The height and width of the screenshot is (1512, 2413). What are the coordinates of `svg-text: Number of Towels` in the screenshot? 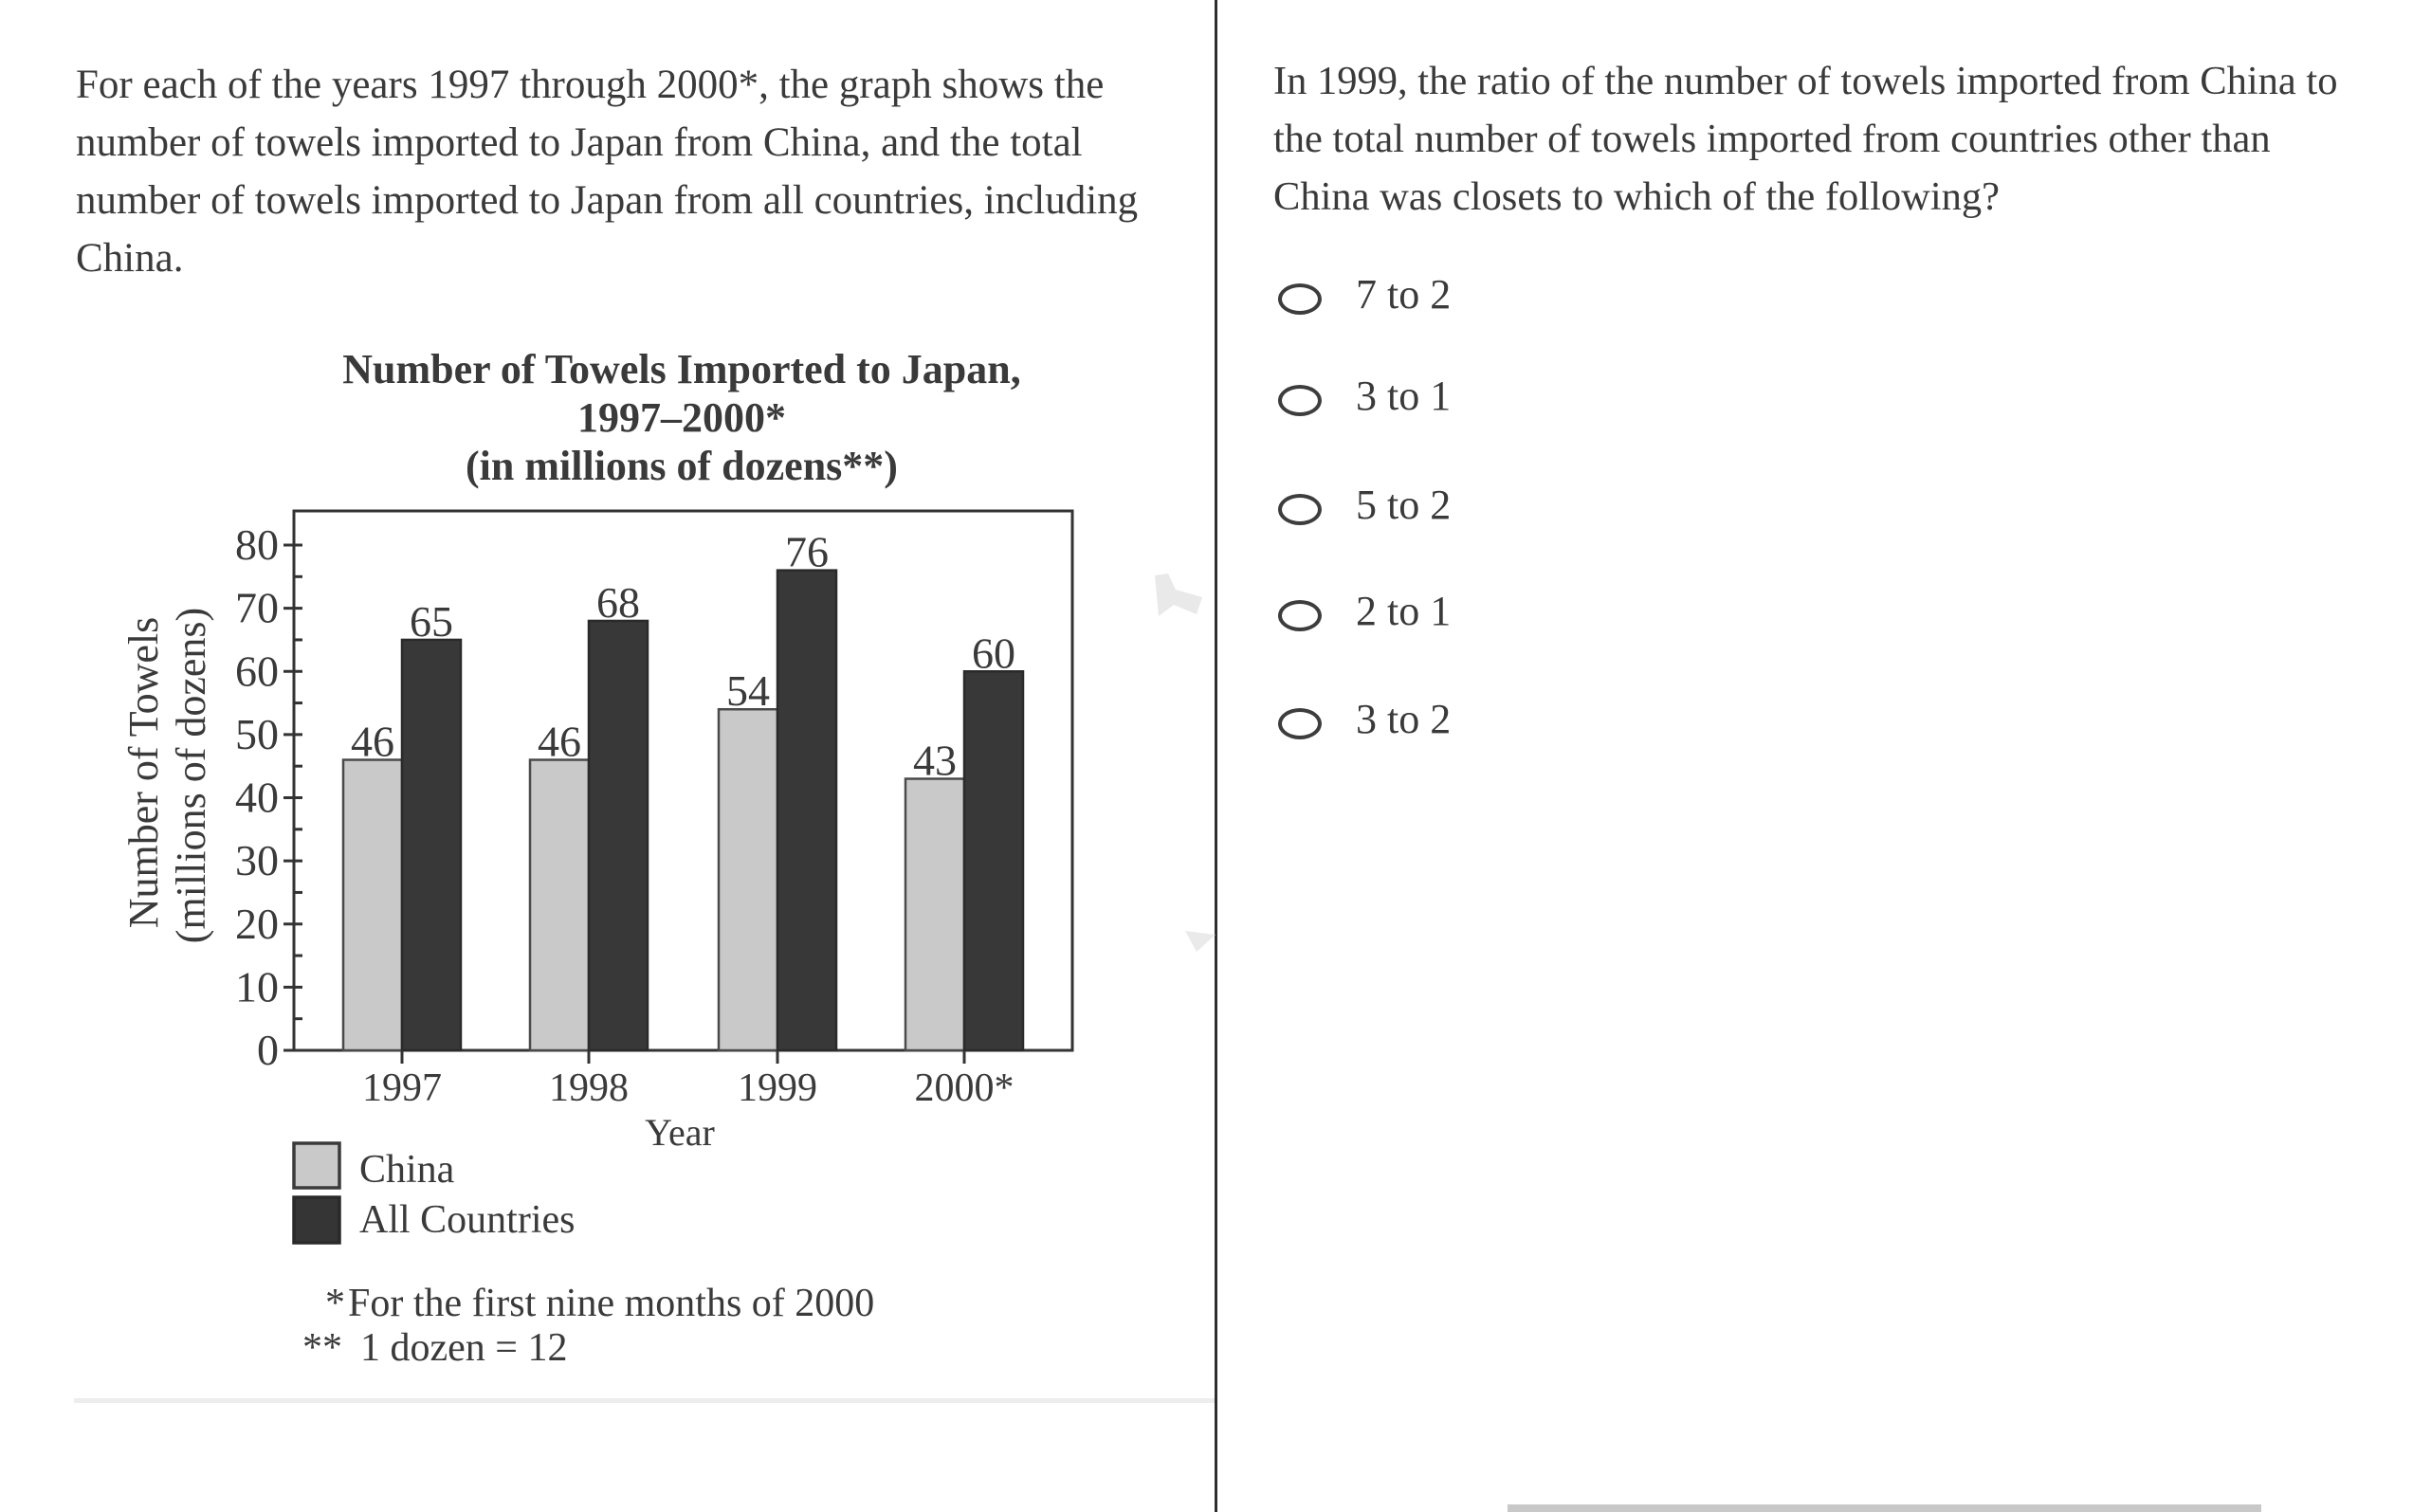 It's located at (143, 773).